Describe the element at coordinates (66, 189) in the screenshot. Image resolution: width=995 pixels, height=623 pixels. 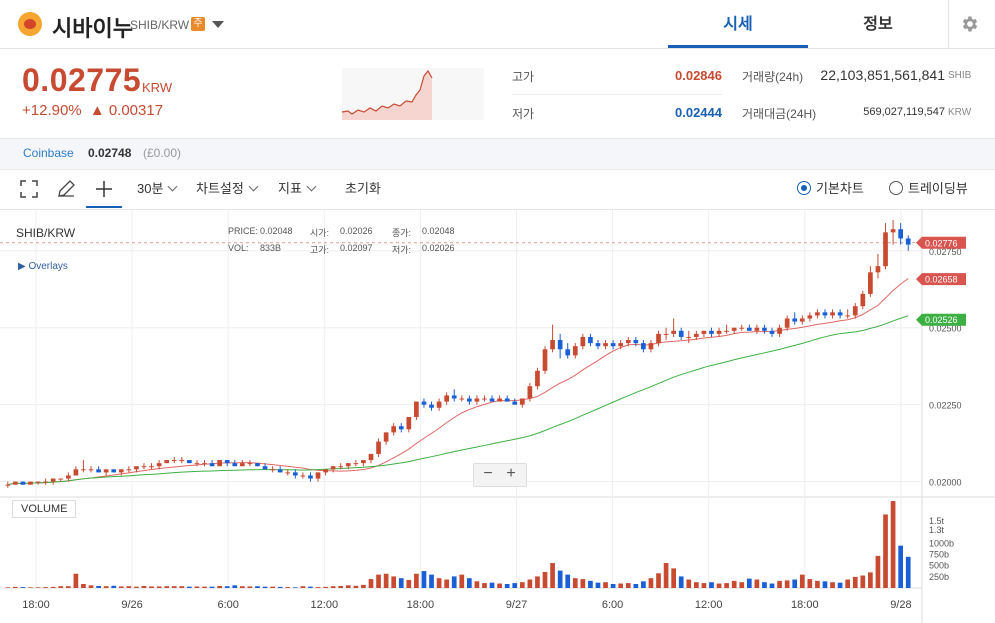
I see `pencil-icon` at that location.